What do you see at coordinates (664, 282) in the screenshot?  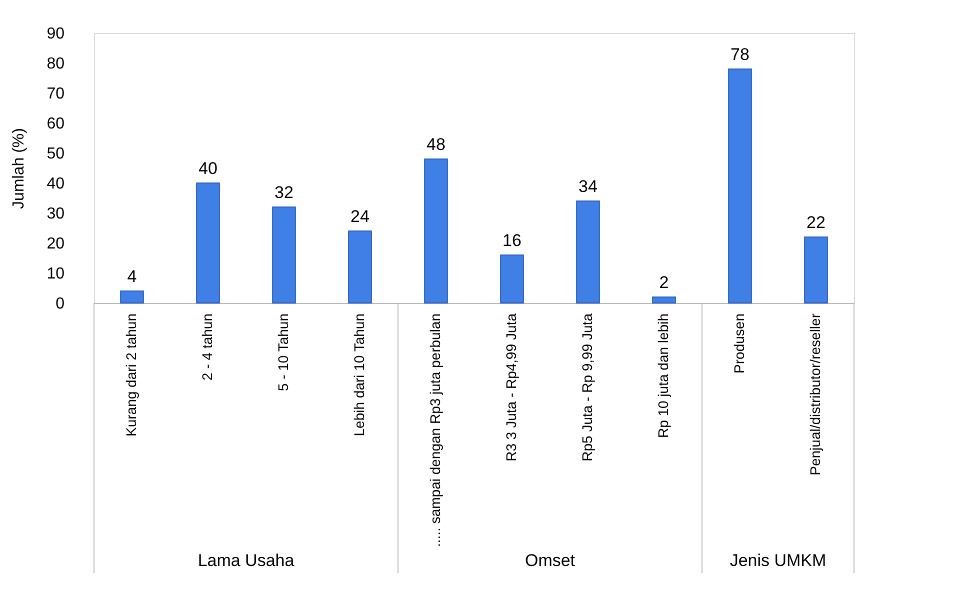 I see `data-label: 2` at bounding box center [664, 282].